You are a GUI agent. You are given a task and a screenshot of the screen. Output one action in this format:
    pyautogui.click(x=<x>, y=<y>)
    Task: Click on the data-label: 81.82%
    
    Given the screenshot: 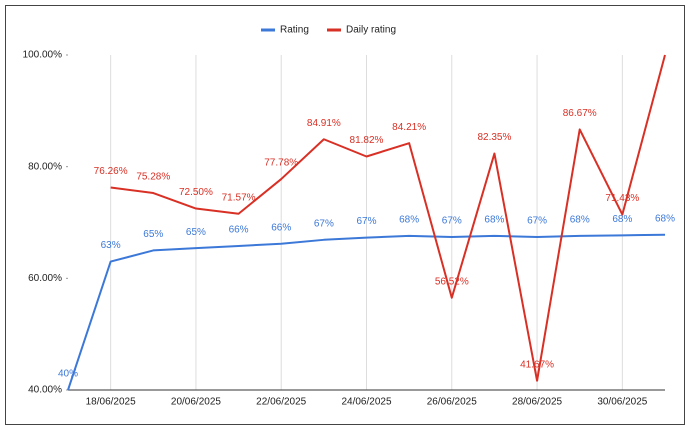 What is the action you would take?
    pyautogui.click(x=367, y=140)
    